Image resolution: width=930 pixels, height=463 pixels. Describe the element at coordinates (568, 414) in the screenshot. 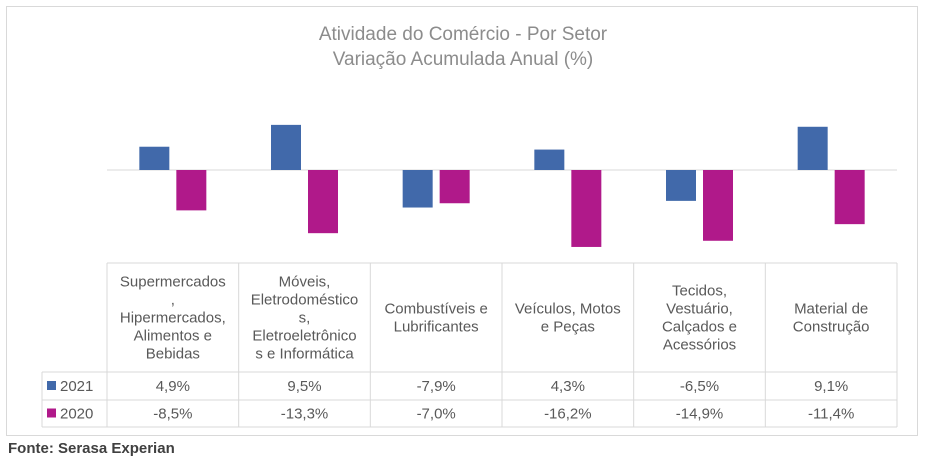

I see `data-label-2020-3: -16,2%` at that location.